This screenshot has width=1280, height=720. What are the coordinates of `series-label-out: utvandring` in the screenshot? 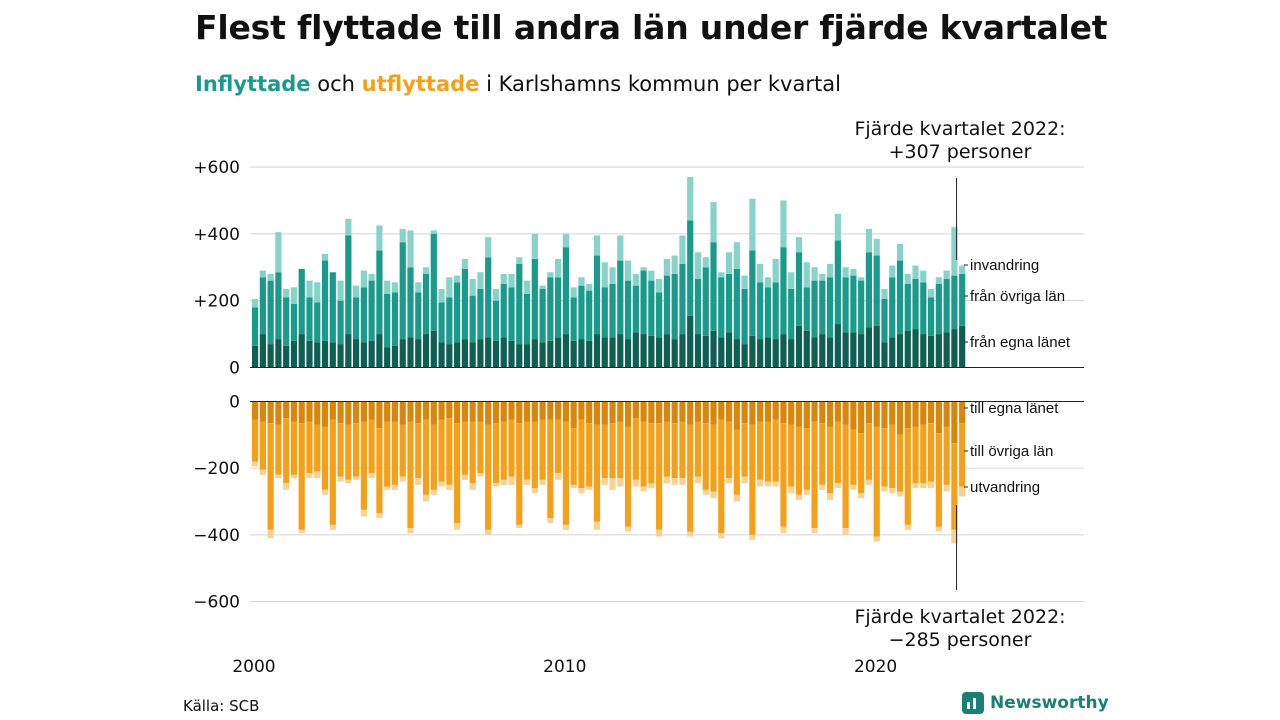 It's located at (1005, 487).